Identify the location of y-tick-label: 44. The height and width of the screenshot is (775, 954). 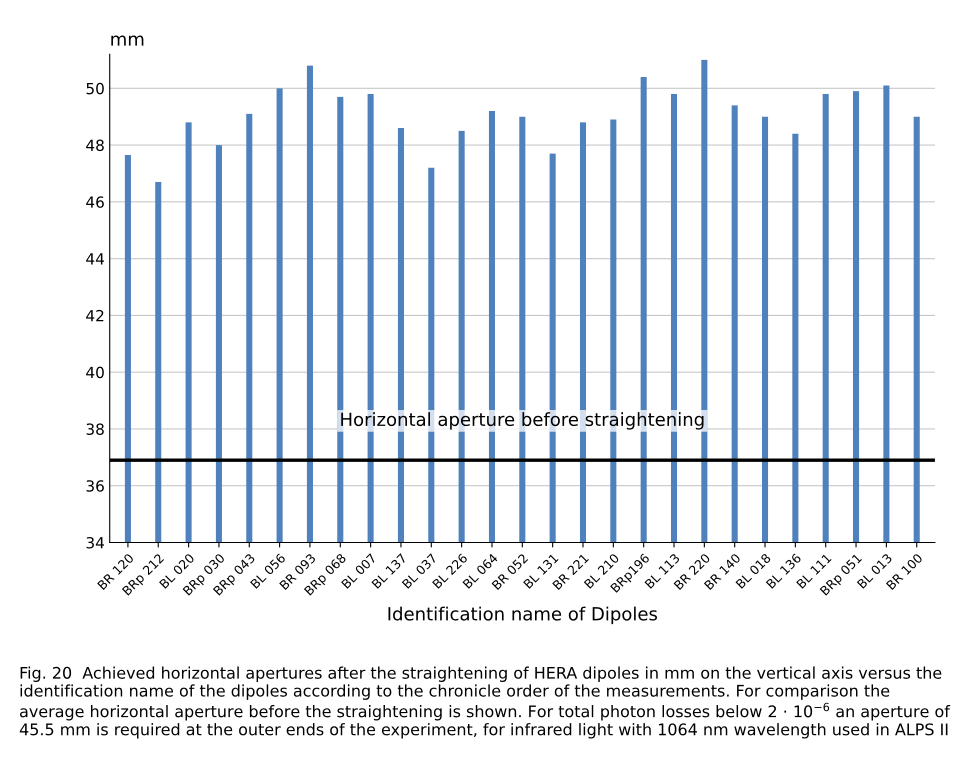
(95, 258).